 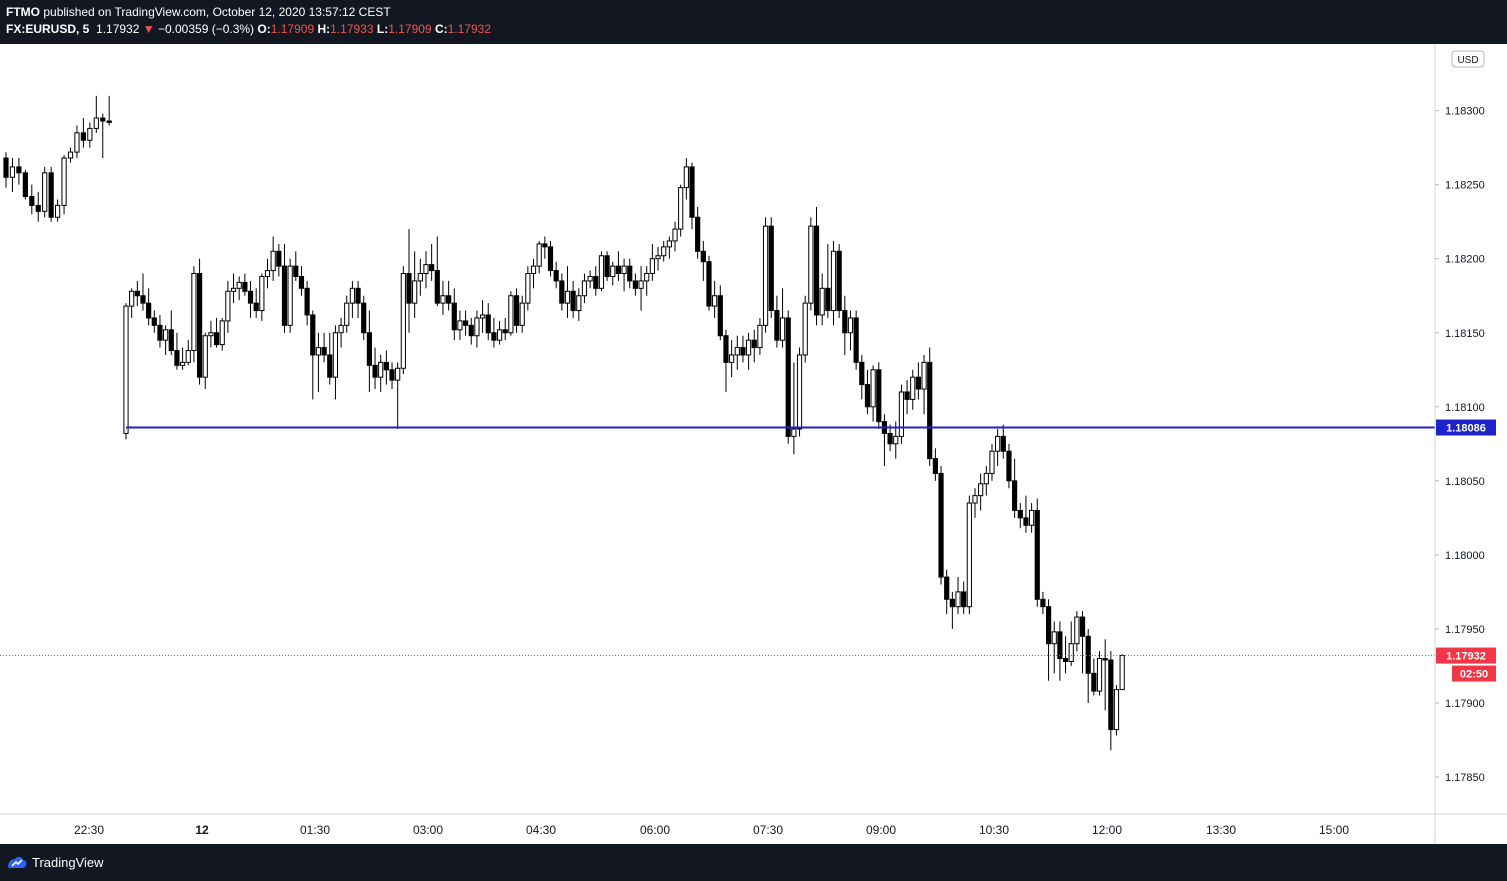 I want to click on x-tick-label: 12:00, so click(x=1107, y=830).